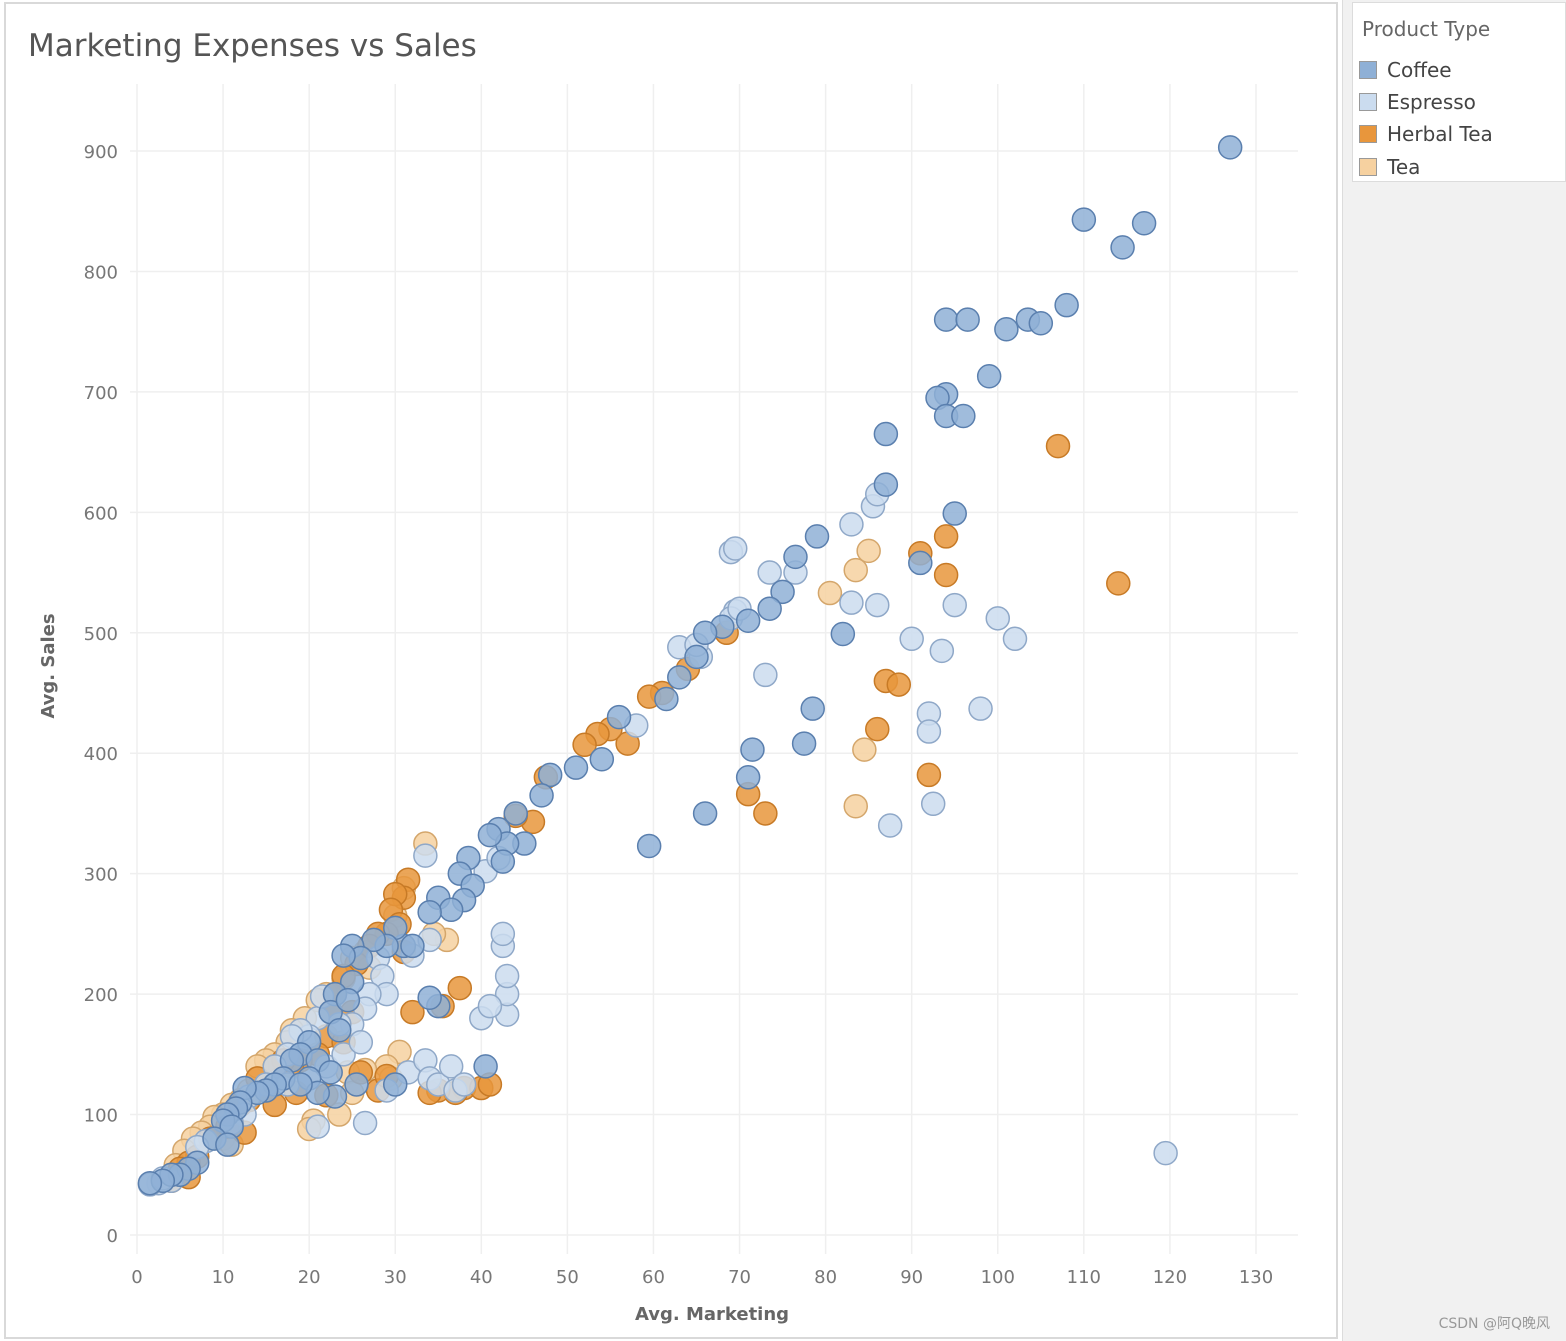 The image size is (1566, 1341). Describe the element at coordinates (252, 46) in the screenshot. I see `chart-title: Marketing Expenses vs Sales` at that location.